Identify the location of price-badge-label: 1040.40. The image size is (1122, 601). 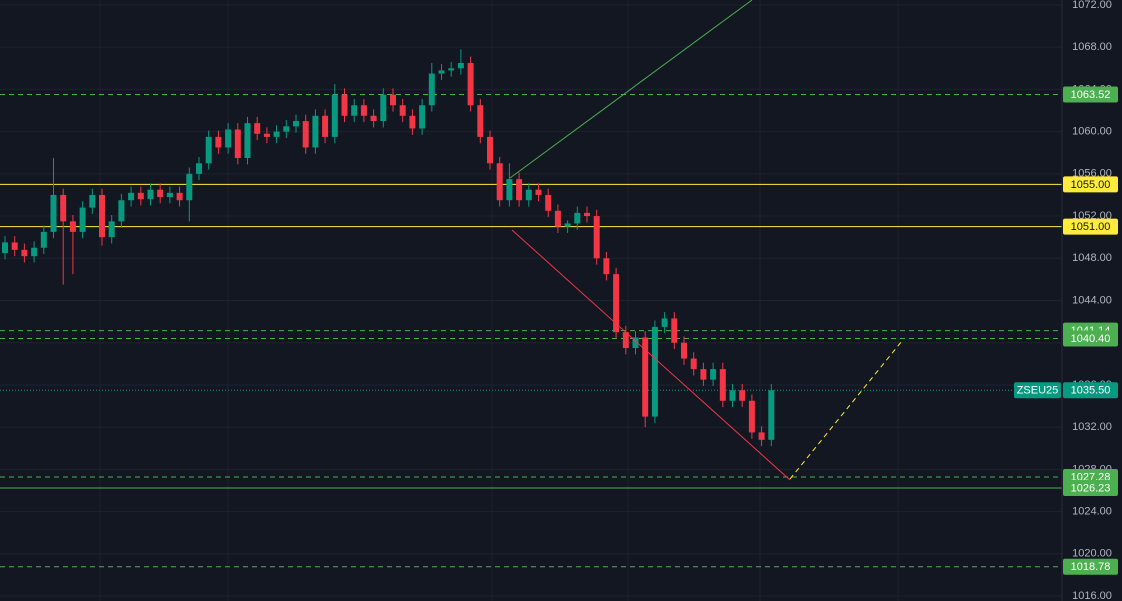
(1091, 339).